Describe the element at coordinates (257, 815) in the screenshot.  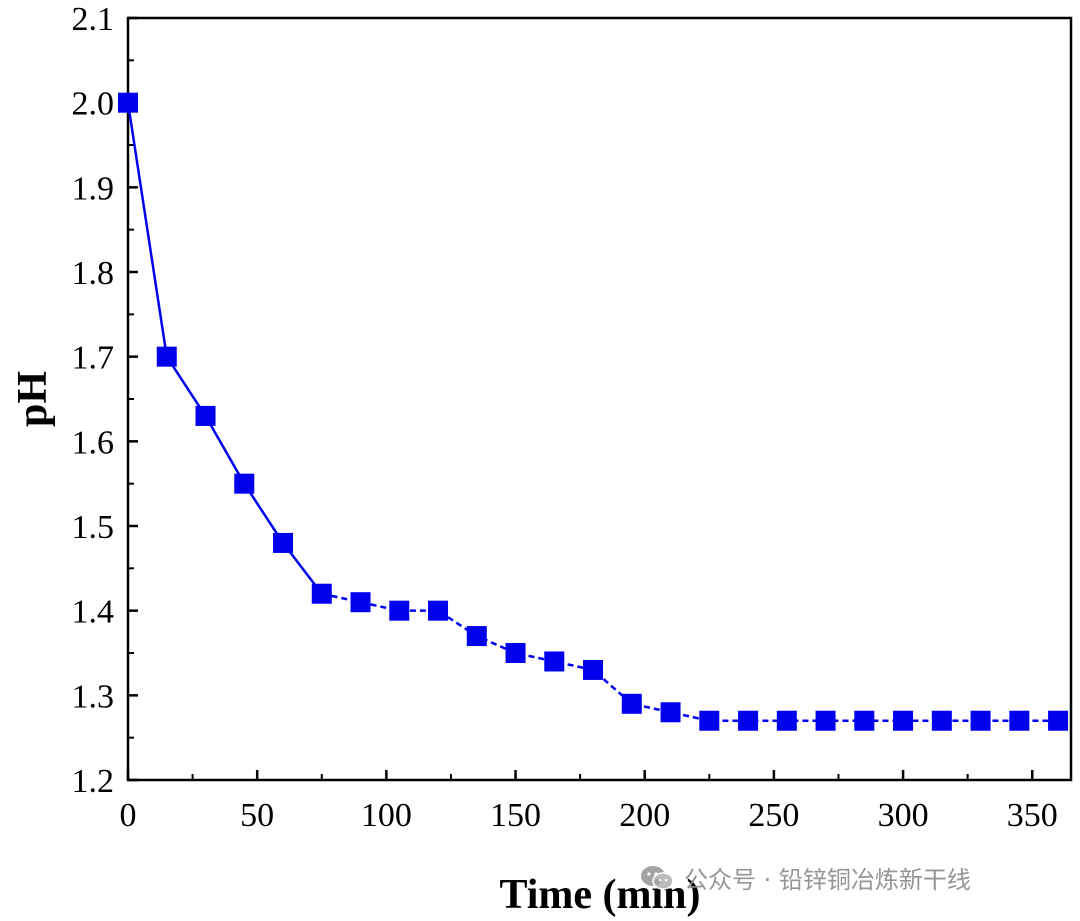
I see `x-tick-label: 50` at that location.